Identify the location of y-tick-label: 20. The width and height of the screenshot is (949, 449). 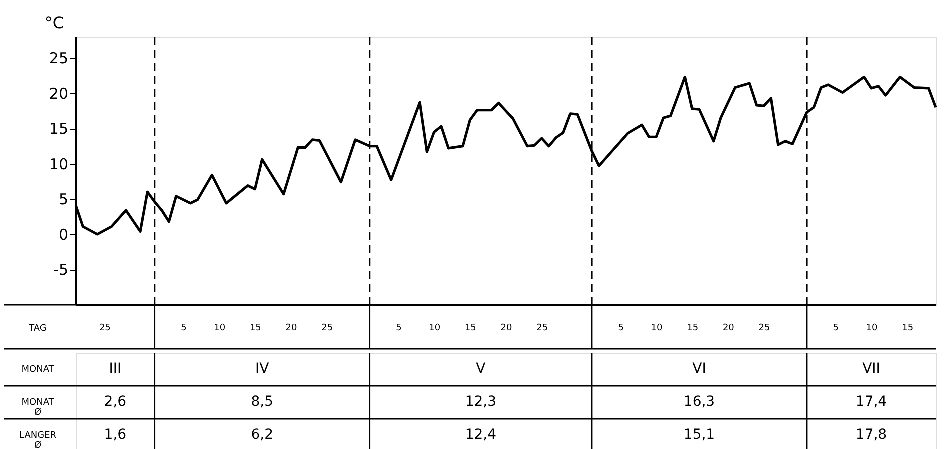
(58, 93).